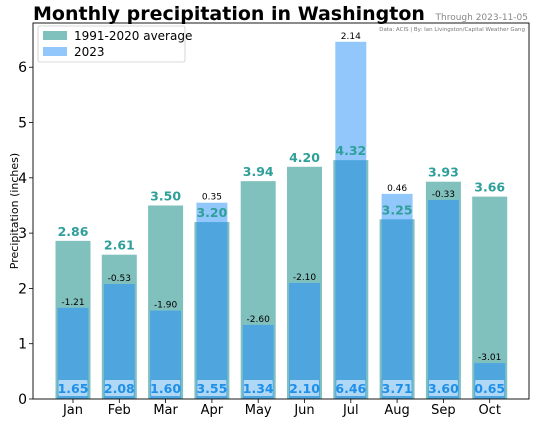  I want to click on difference-label: -0.53, so click(119, 279).